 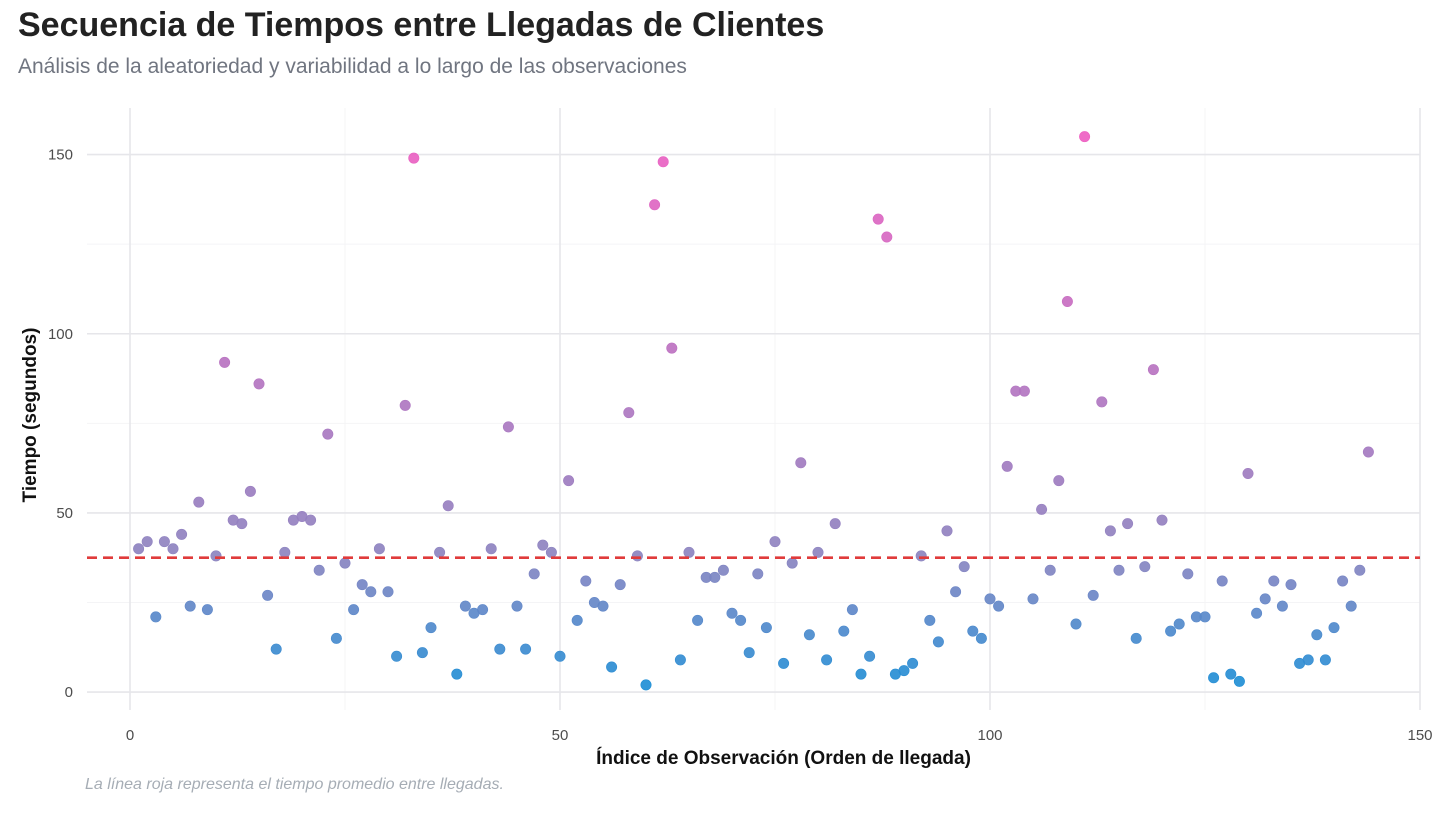 What do you see at coordinates (69, 692) in the screenshot?
I see `y-tick-label: 0` at bounding box center [69, 692].